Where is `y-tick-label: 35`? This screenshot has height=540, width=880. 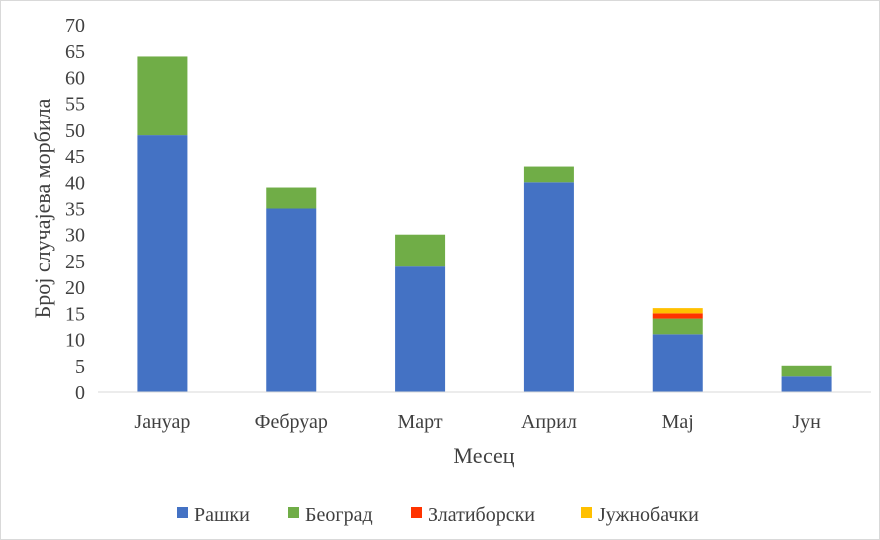 y-tick-label: 35 is located at coordinates (75, 210).